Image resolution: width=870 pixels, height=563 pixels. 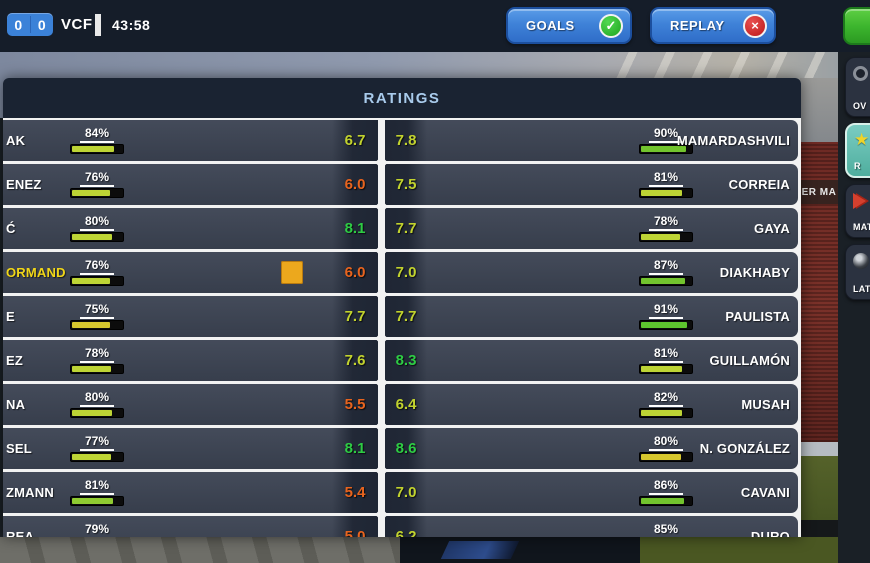 What do you see at coordinates (819, 449) in the screenshot?
I see `stadium-rail` at bounding box center [819, 449].